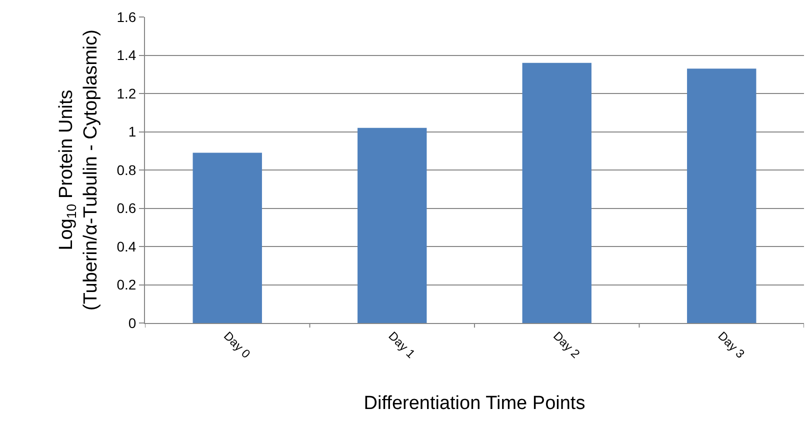 This screenshot has width=807, height=440. Describe the element at coordinates (126, 16) in the screenshot. I see `y-tick-label: 1.6` at that location.